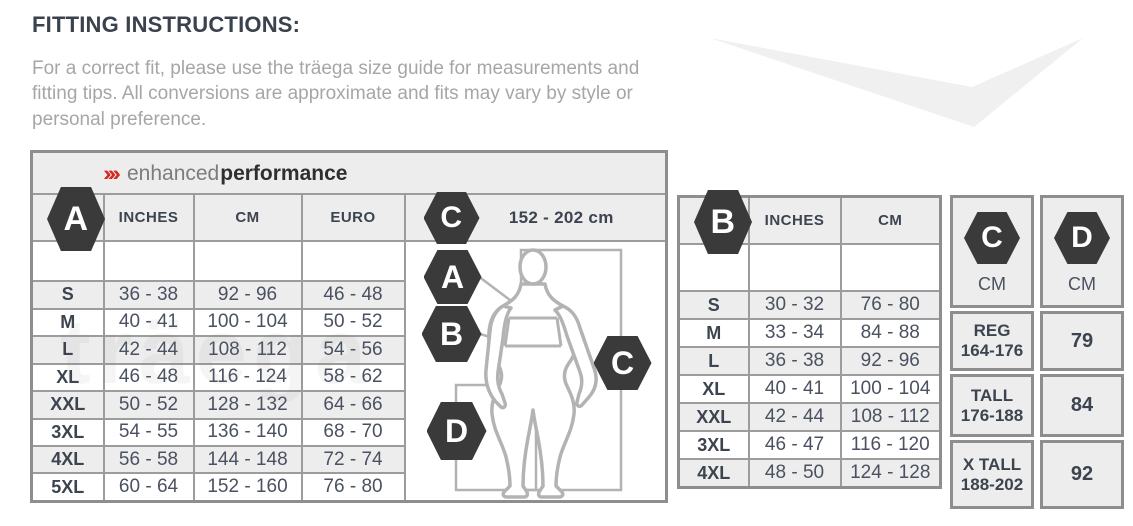  What do you see at coordinates (173, 173) in the screenshot?
I see `brand-name-light: enhanced` at bounding box center [173, 173].